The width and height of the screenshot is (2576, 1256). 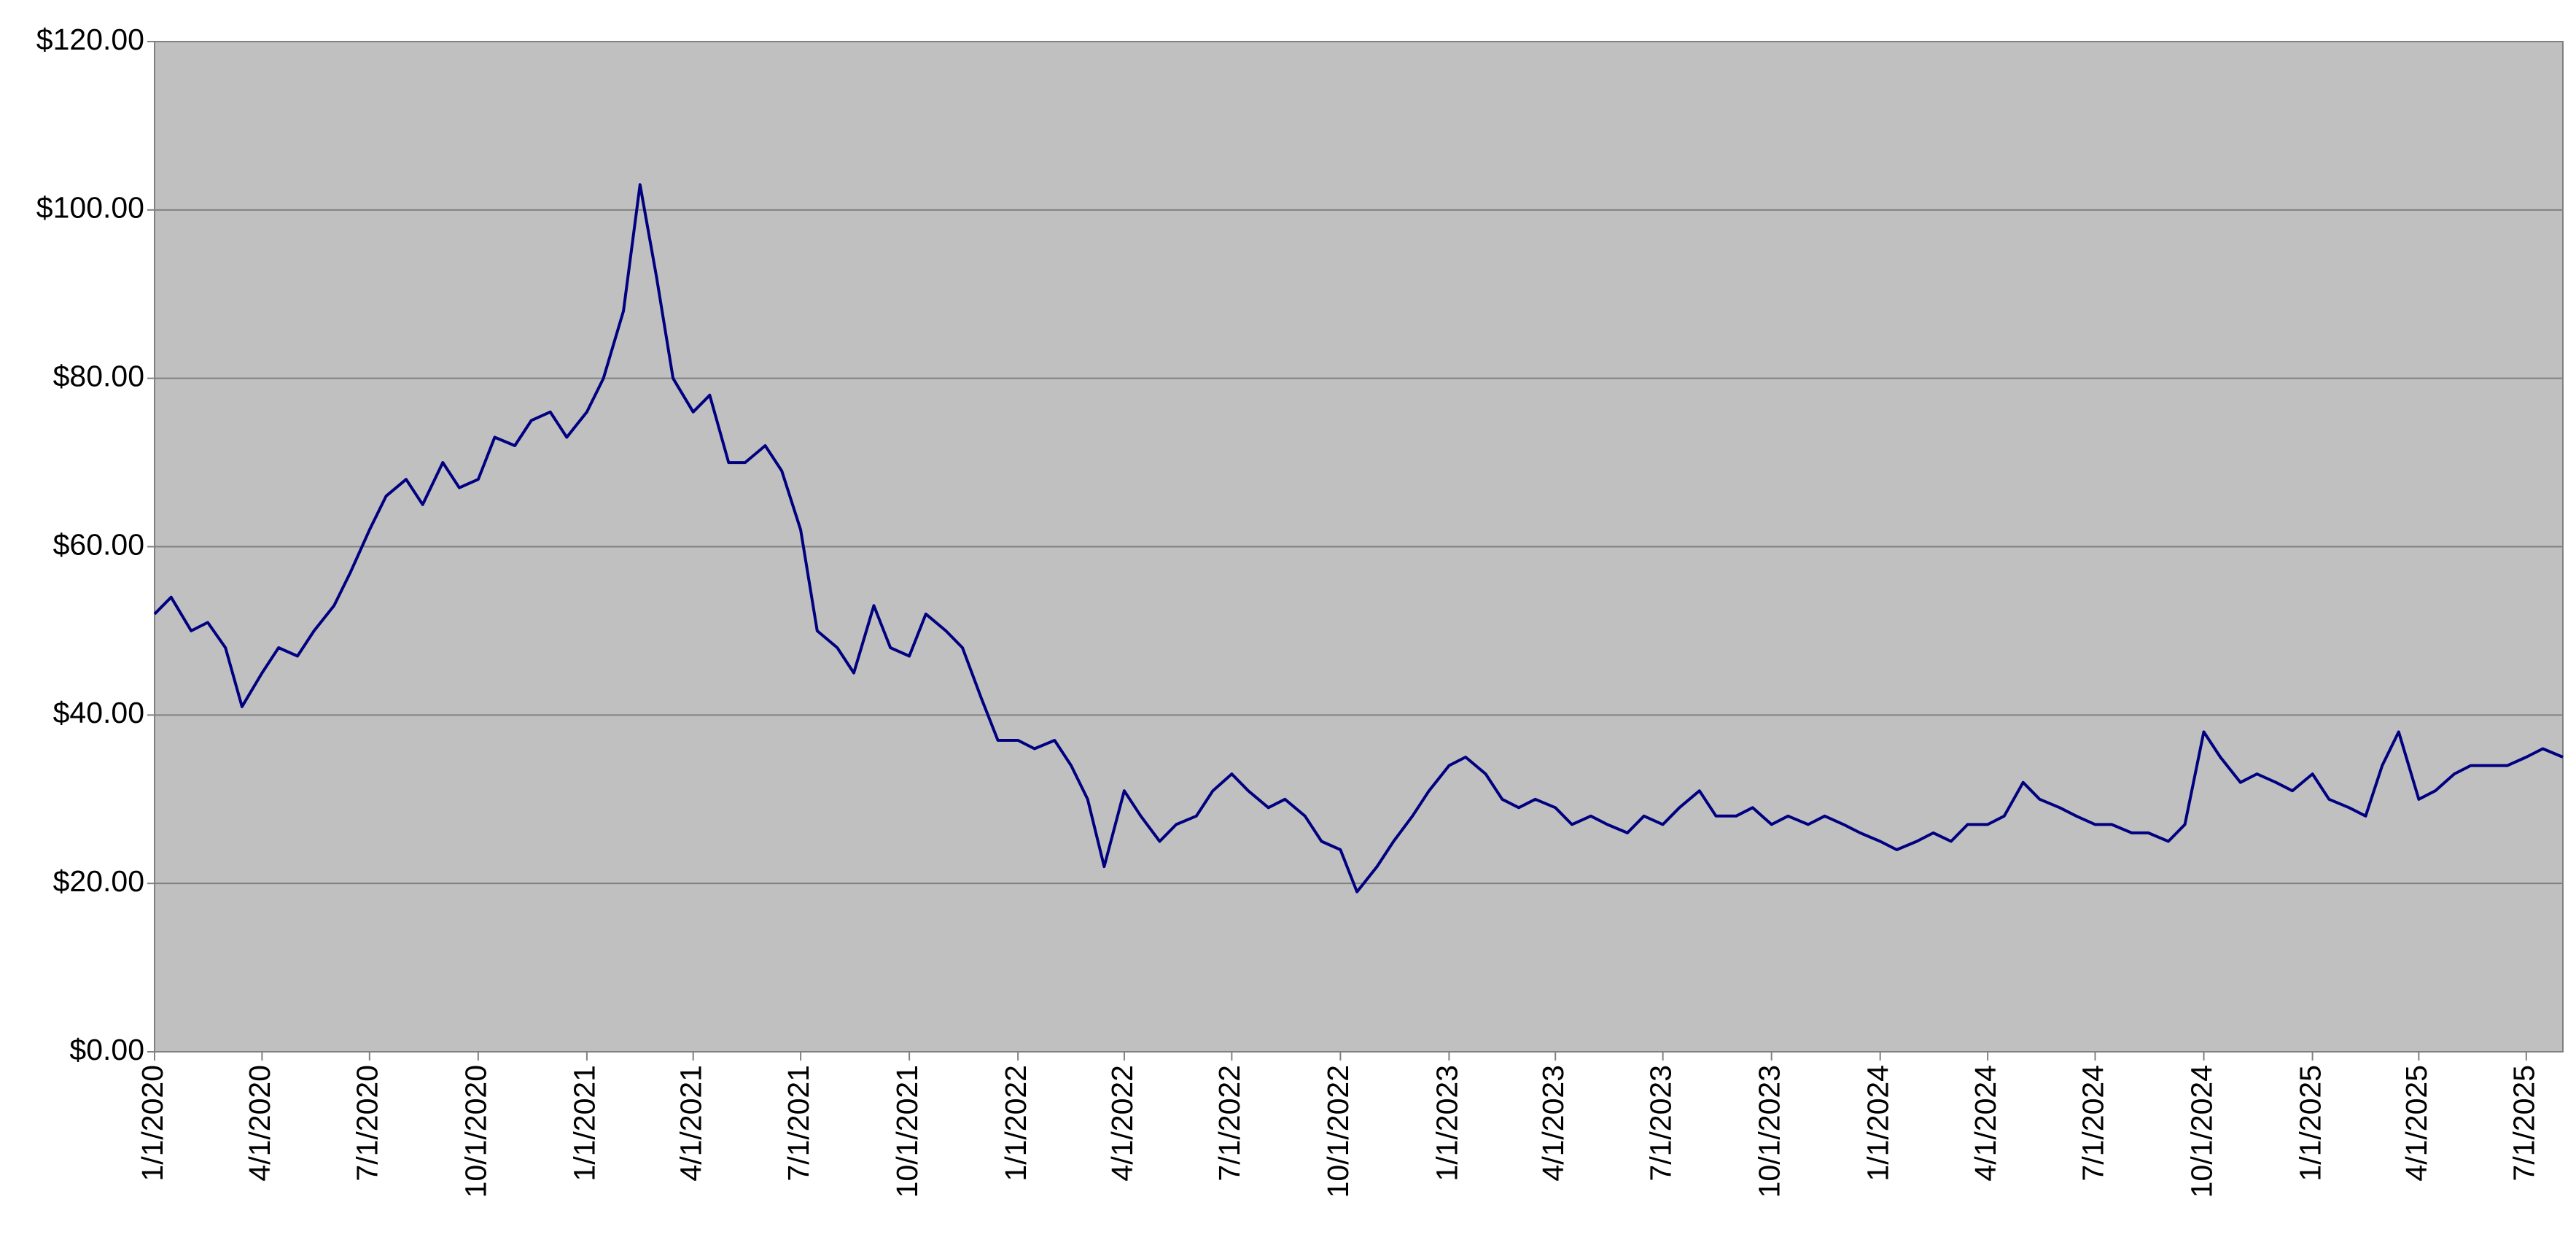 I want to click on x-tick-label: 4/1/2022, so click(x=1122, y=1123).